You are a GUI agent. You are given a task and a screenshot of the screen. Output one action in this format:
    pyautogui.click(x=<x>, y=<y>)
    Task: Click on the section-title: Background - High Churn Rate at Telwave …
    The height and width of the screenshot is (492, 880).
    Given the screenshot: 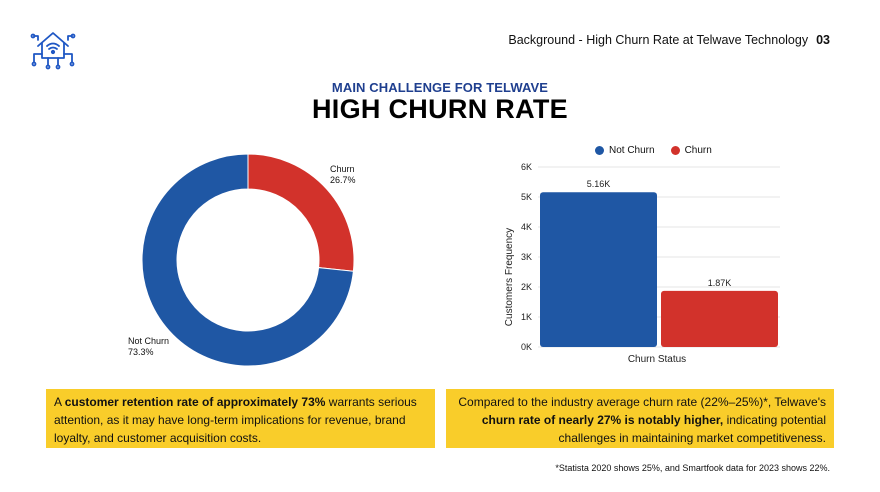 What is the action you would take?
    pyautogui.click(x=658, y=40)
    